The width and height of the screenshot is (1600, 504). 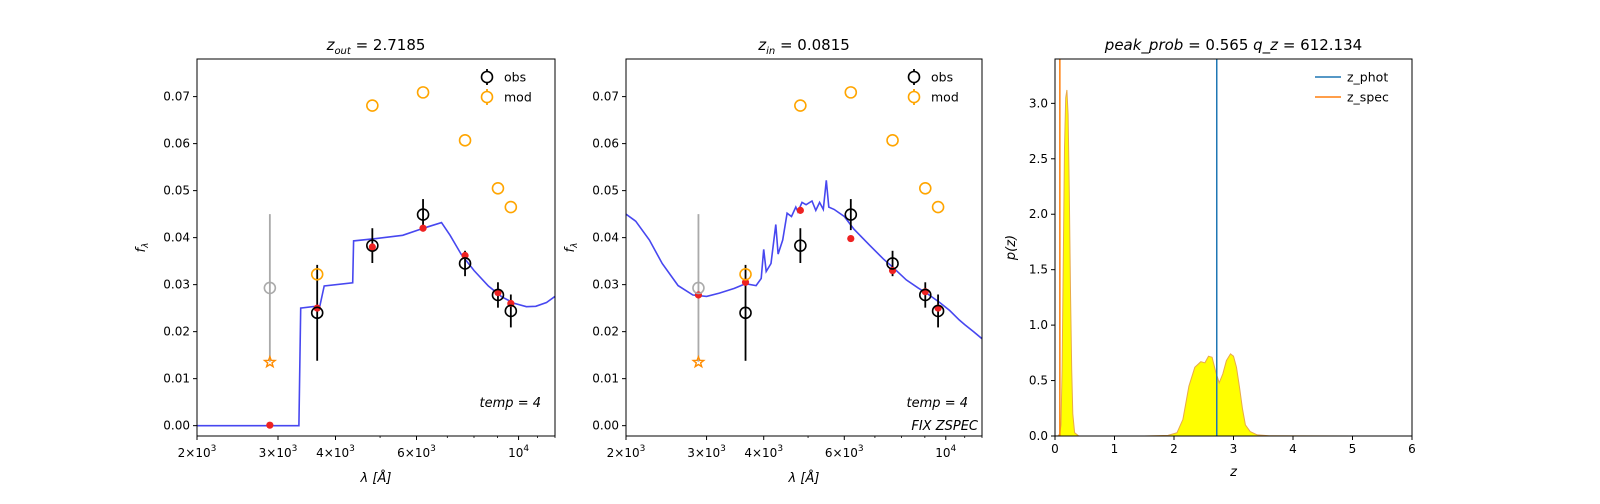 What do you see at coordinates (388, 478) in the screenshot?
I see `x-label-end: ]` at bounding box center [388, 478].